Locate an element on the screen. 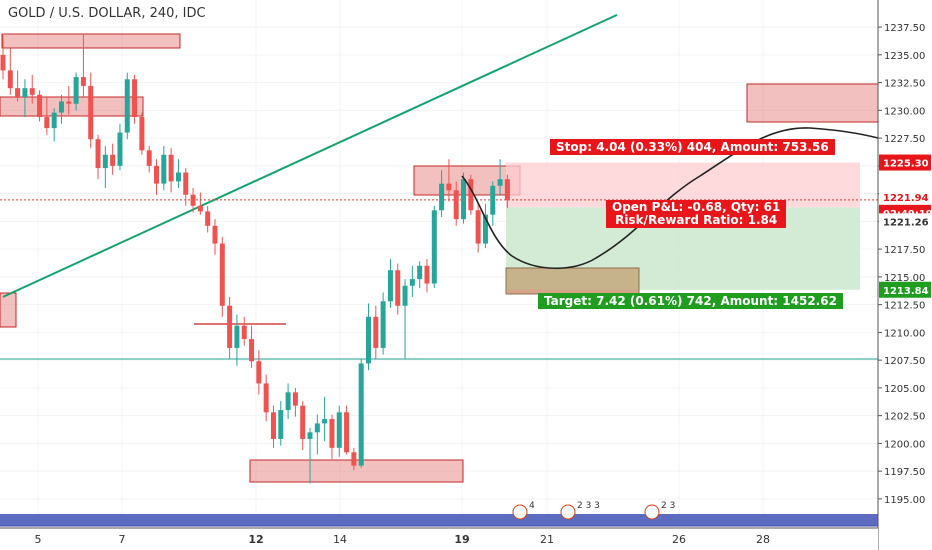 The height and width of the screenshot is (550, 932). target-price-tag: 1213.84 is located at coordinates (906, 291).